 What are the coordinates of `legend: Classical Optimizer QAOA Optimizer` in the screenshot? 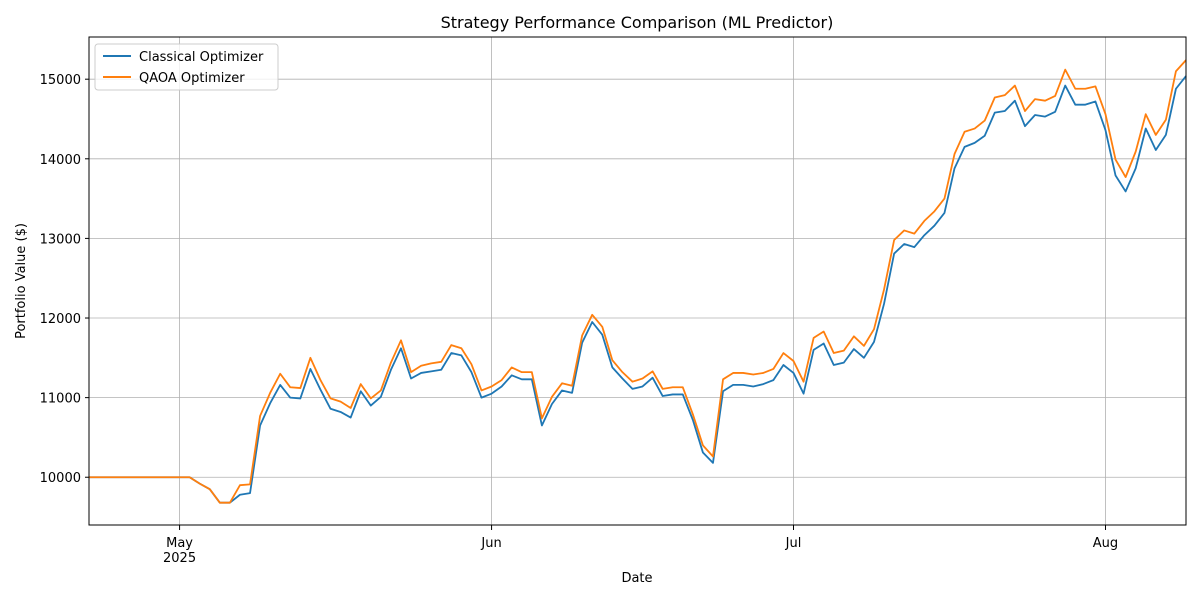 It's located at (186, 67).